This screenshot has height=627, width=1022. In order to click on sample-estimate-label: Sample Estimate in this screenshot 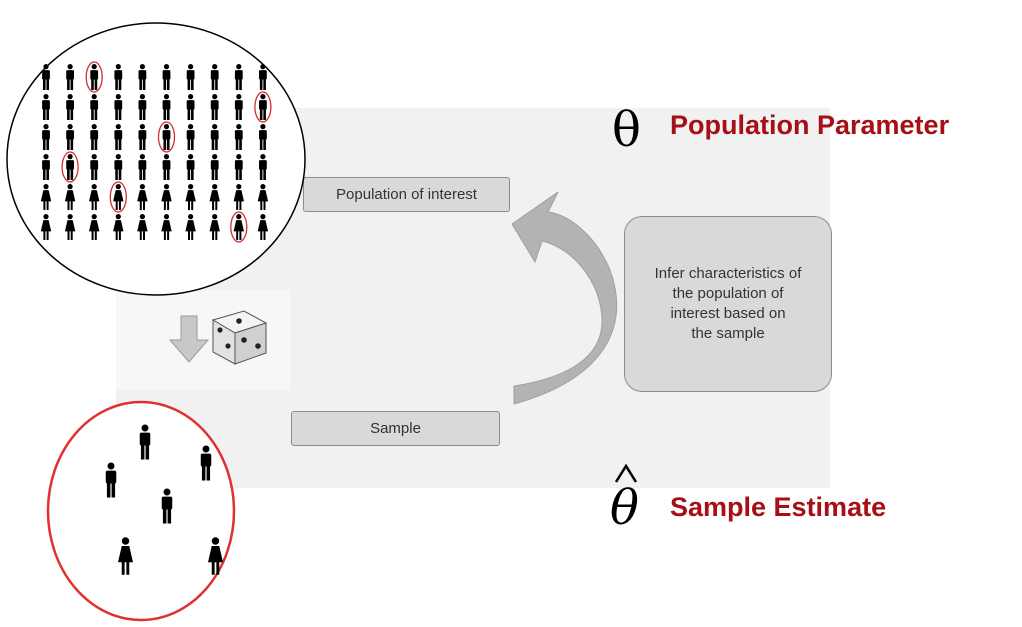, I will do `click(778, 507)`.